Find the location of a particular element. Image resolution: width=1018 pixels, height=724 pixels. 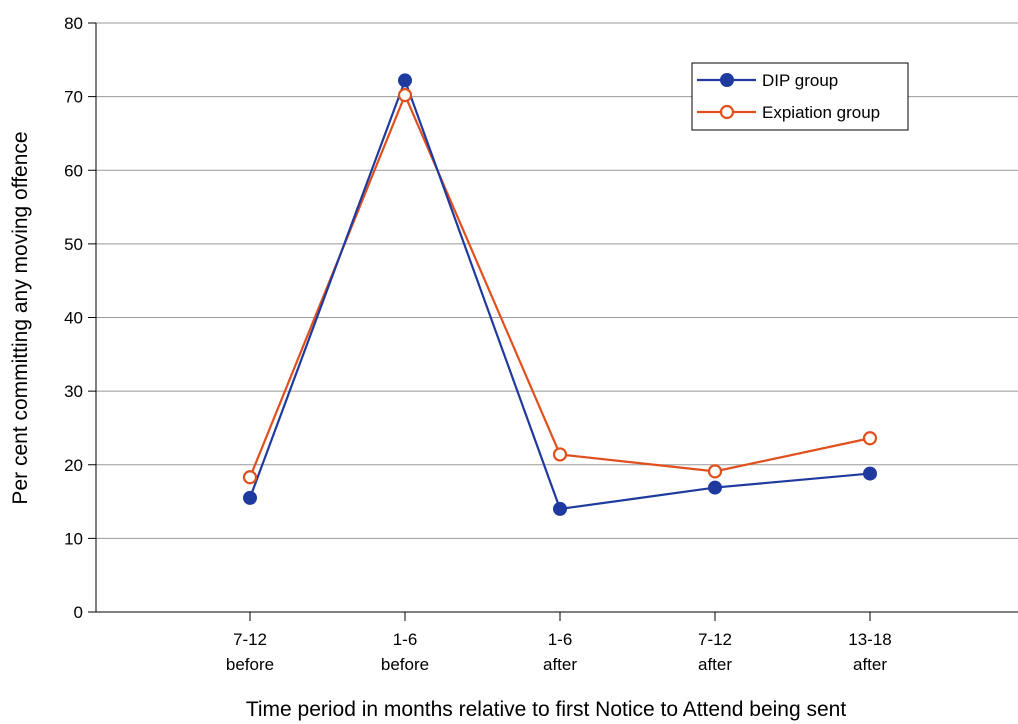

y-tick-labels: 0 10 20 30 40 50 60 70 80 is located at coordinates (73, 318).